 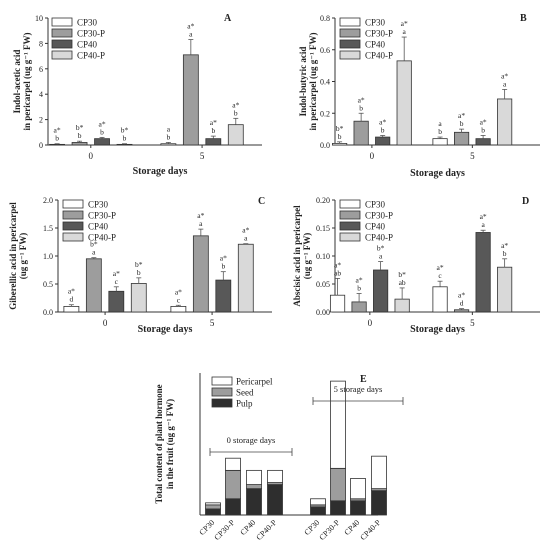 I want to click on group-label: 0 storage days, so click(x=251, y=440).